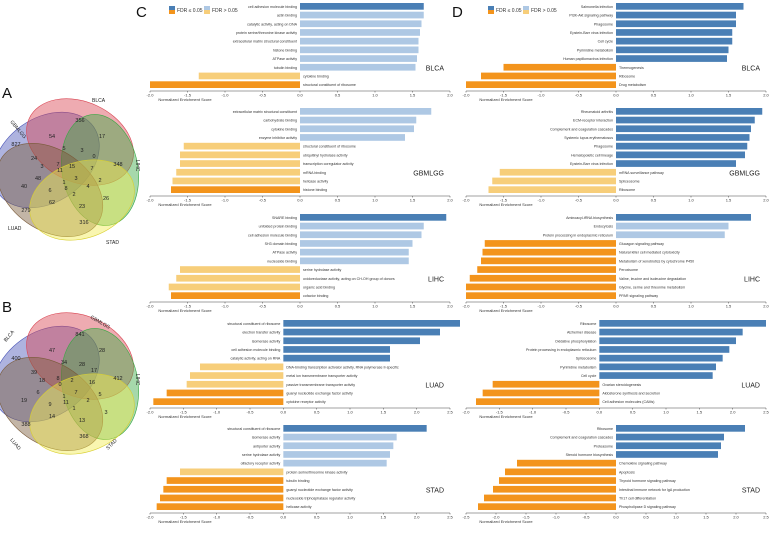  I want to click on venn-region-count: 4, so click(87, 187).